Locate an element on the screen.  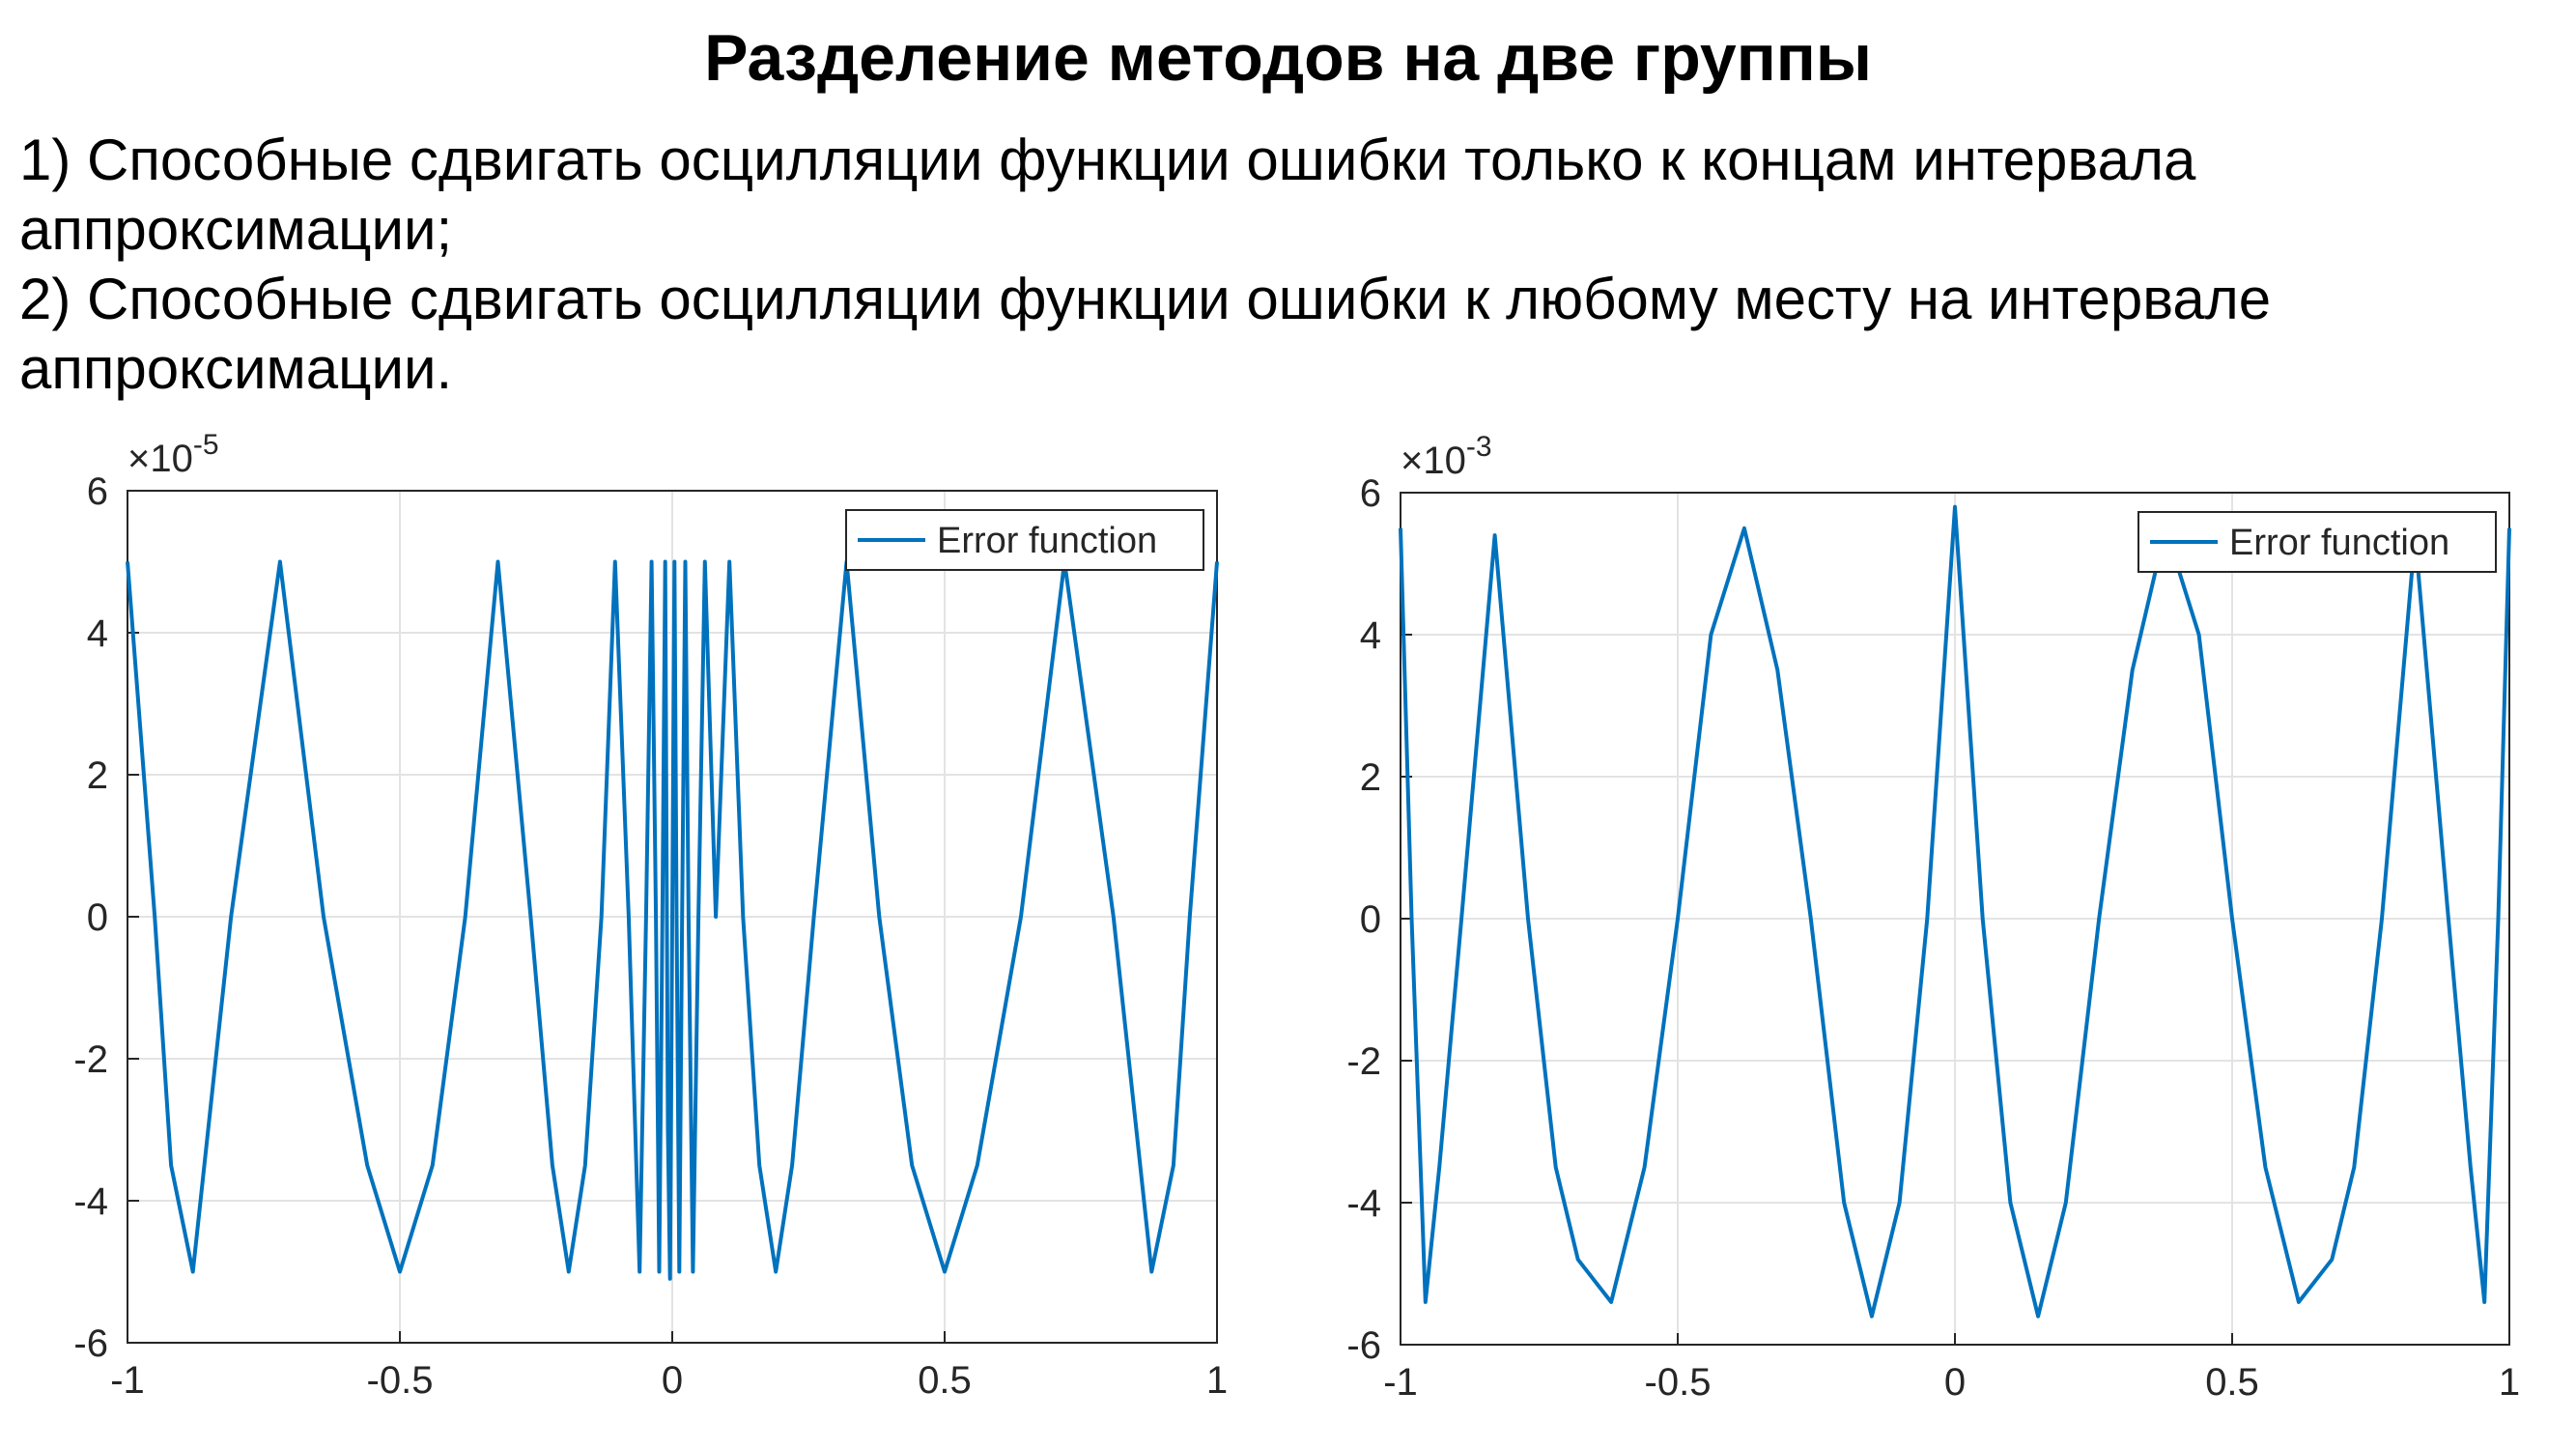
left-y-tick-label: -2 is located at coordinates (90, 1059).